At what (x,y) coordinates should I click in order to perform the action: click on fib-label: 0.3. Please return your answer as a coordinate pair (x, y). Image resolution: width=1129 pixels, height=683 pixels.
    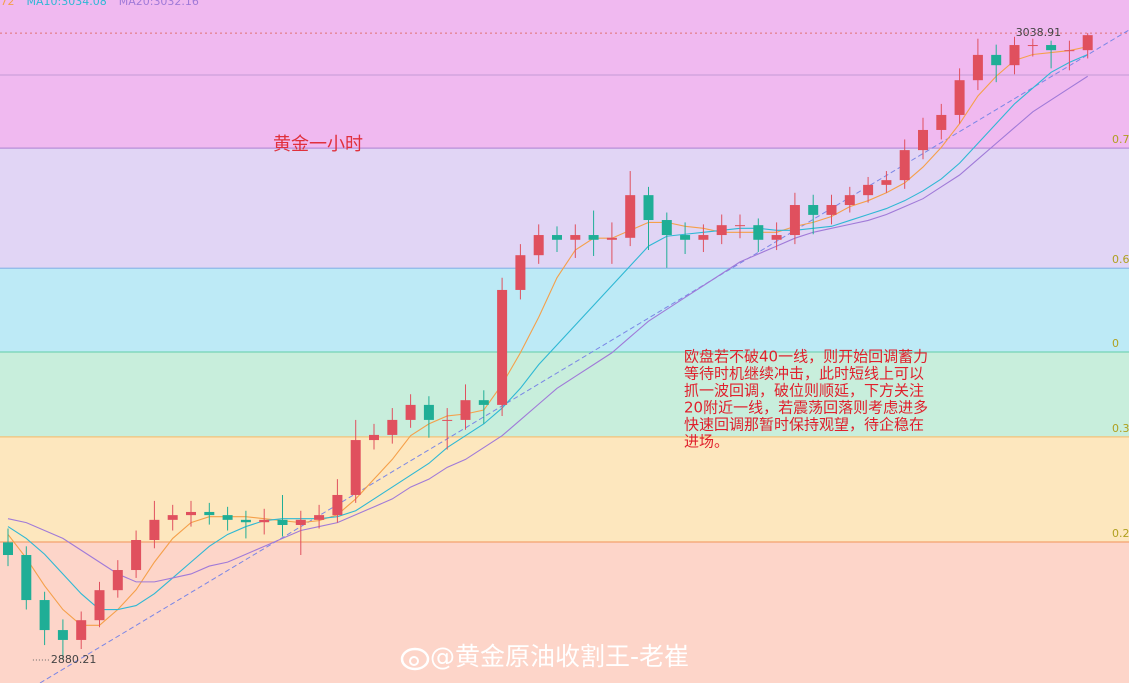
    Looking at the image, I should click on (1120, 428).